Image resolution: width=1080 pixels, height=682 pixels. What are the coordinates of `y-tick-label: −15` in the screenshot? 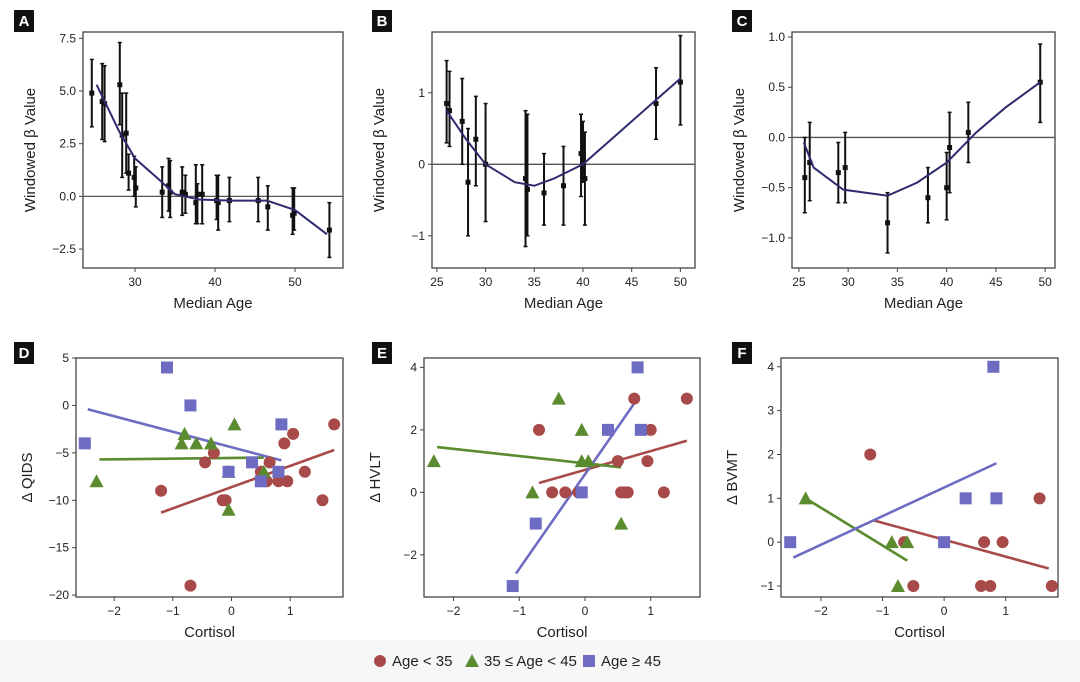 It's located at (59, 548).